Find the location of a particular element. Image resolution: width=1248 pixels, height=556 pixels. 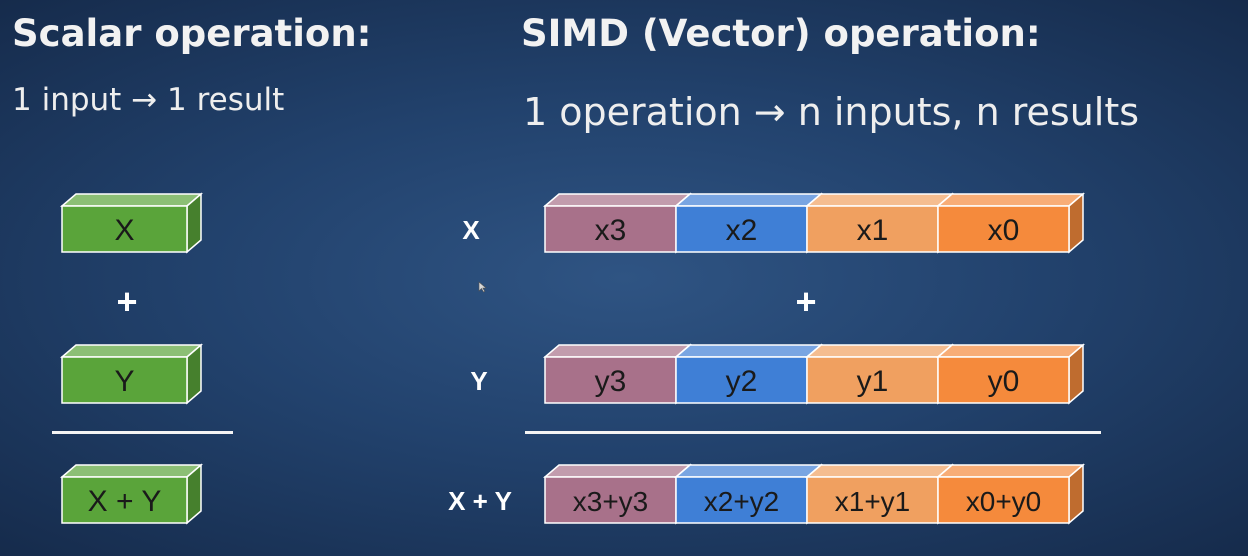

scalar-block-sum-label: X + Y is located at coordinates (125, 501).